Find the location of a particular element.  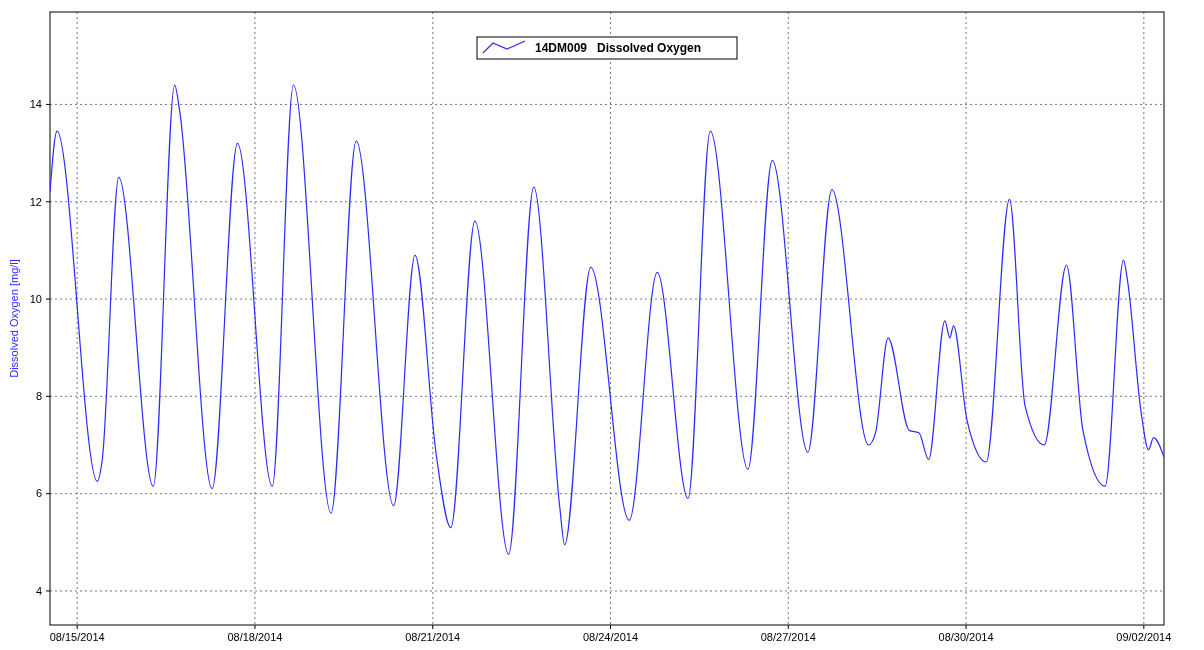

y-tick-label: 12 is located at coordinates (35, 201).